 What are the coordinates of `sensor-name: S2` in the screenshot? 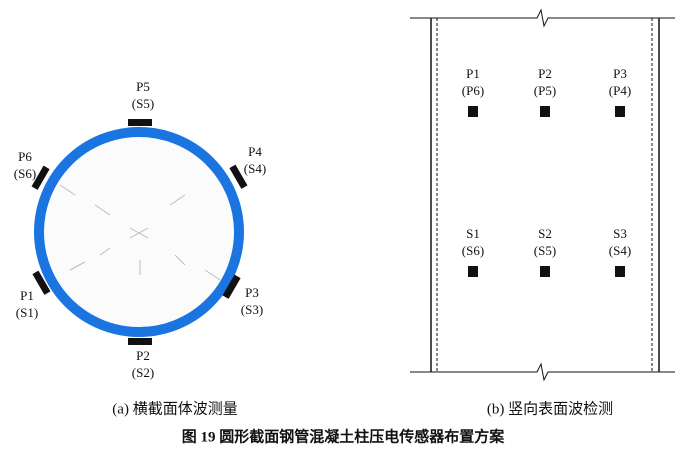 It's located at (545, 233).